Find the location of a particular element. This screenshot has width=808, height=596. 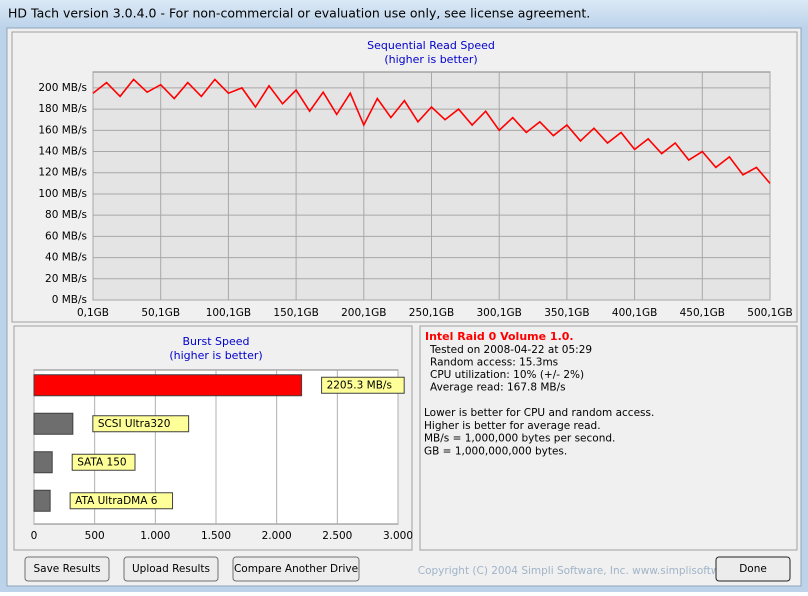

y-tick-label: 0 MB/s is located at coordinates (69, 300).